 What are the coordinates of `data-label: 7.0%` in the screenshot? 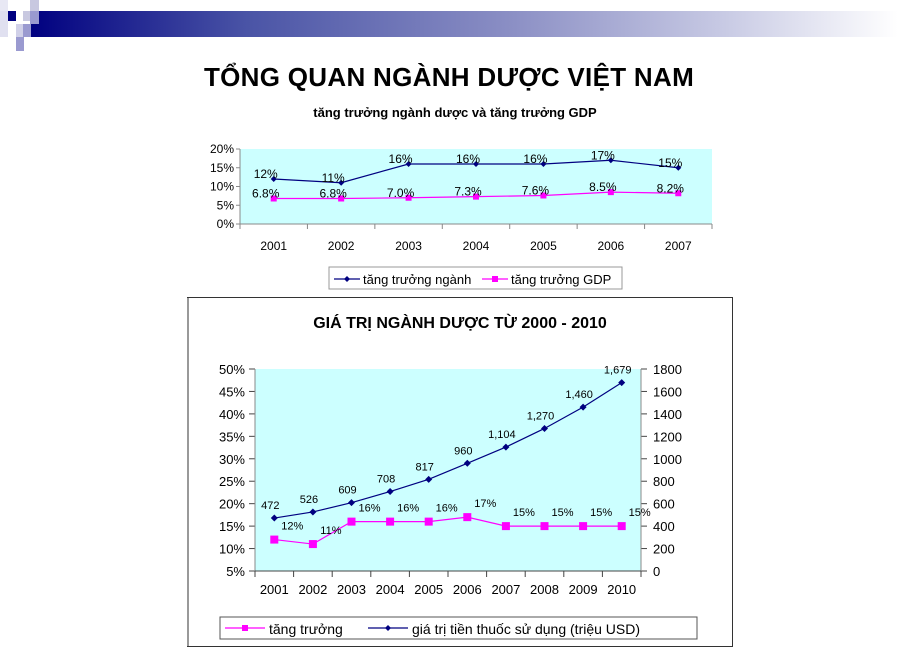 It's located at (401, 193).